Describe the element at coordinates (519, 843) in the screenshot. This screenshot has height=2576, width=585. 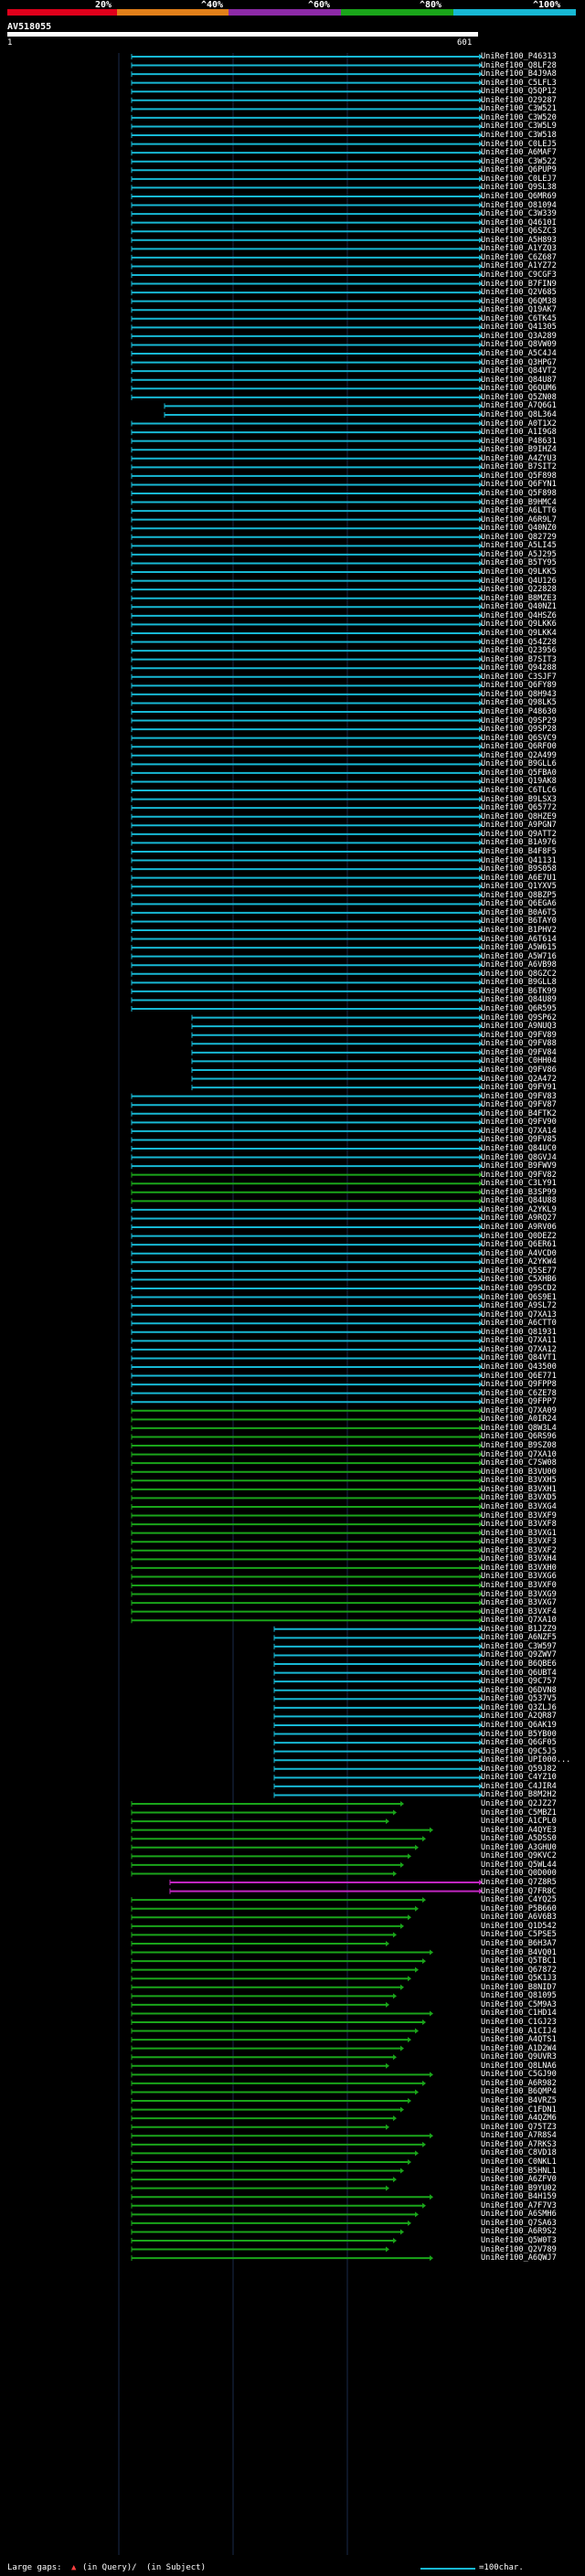
I see `hit-label: UniRef100_B1A976` at that location.